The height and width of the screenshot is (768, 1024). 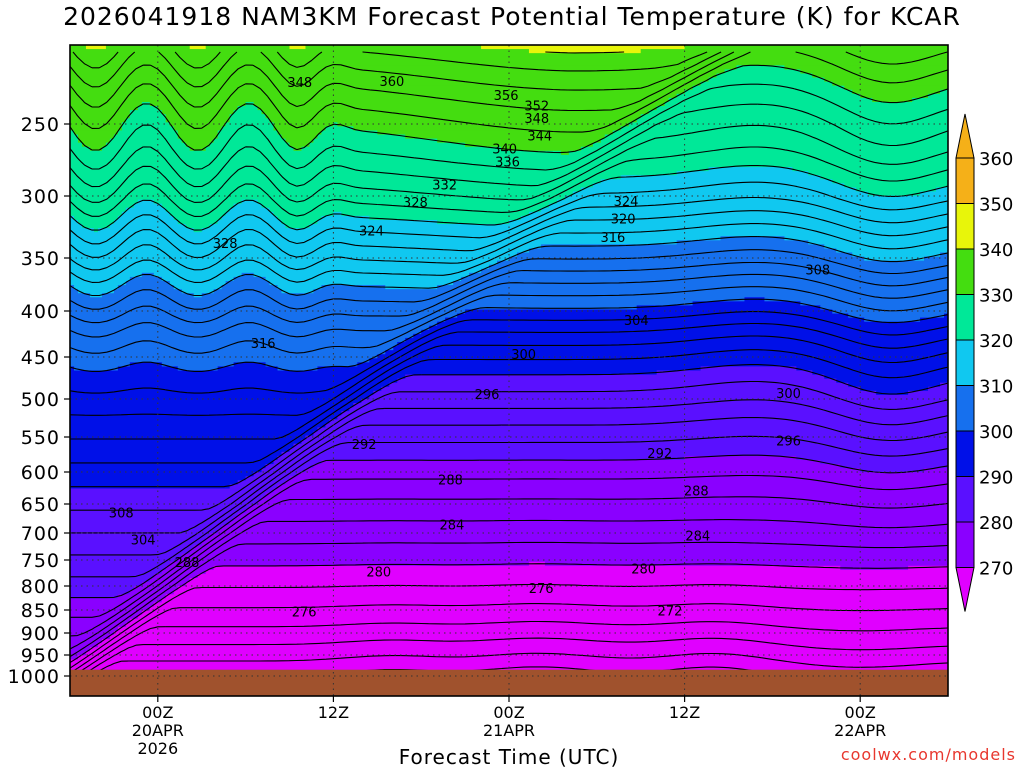 I want to click on y-tick-label: 700, so click(x=40, y=534).